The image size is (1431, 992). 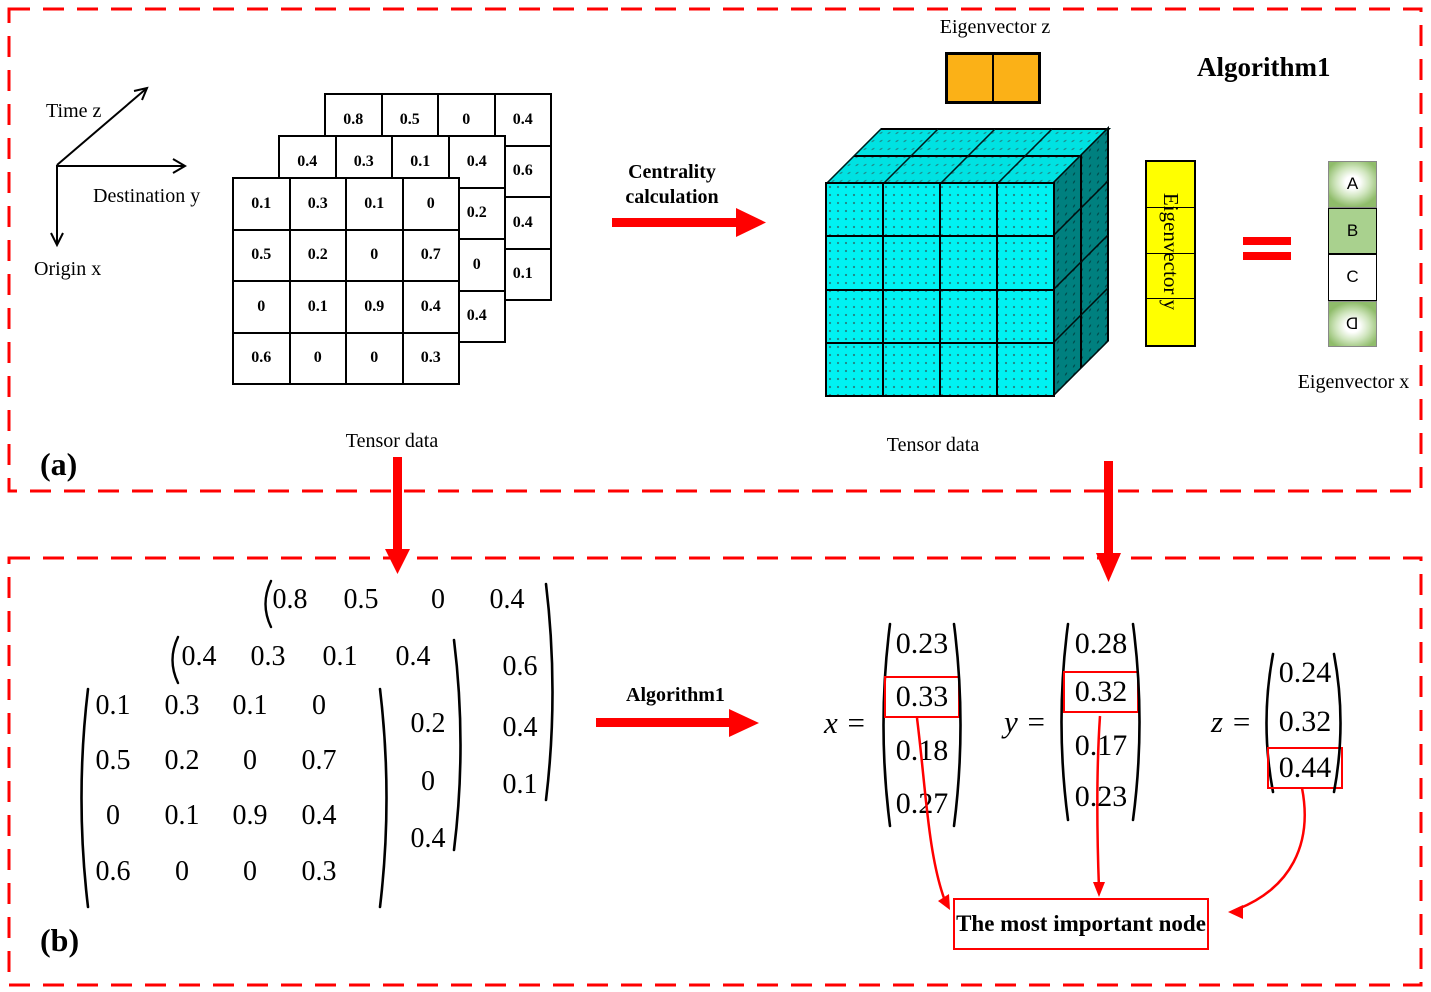 What do you see at coordinates (1352, 277) in the screenshot?
I see `node-cell-c: C` at bounding box center [1352, 277].